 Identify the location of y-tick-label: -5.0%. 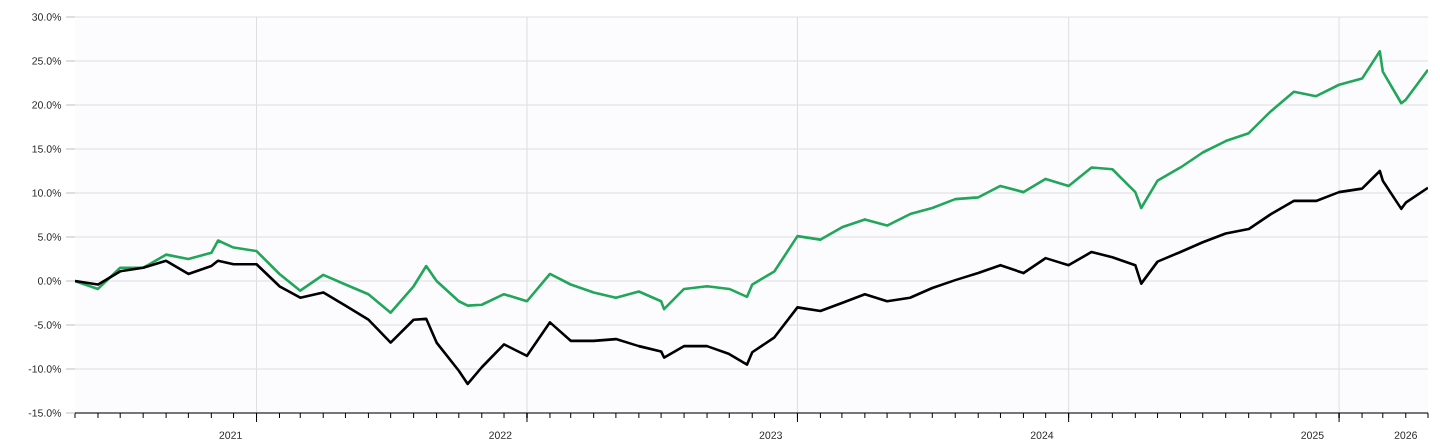
(48, 325).